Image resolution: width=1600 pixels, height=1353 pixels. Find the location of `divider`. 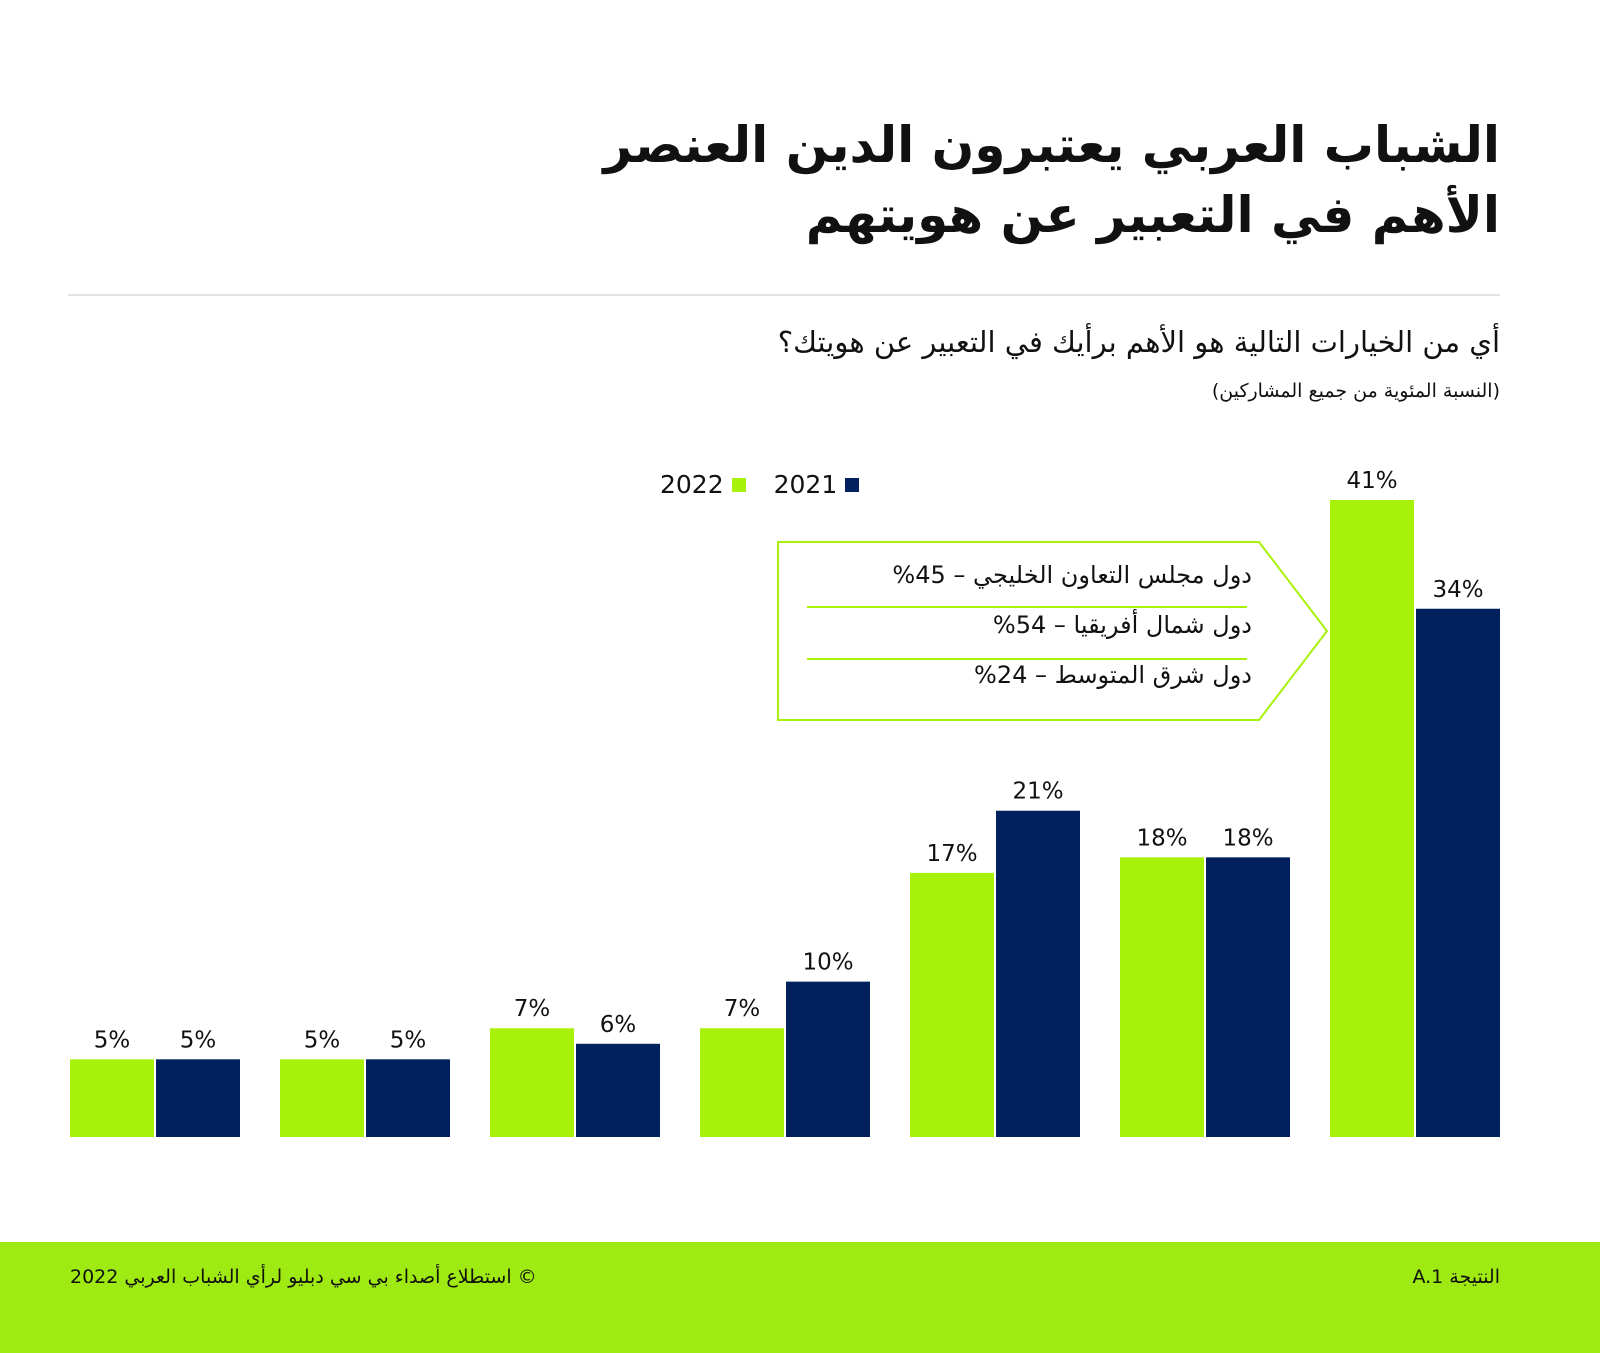

divider is located at coordinates (784, 295).